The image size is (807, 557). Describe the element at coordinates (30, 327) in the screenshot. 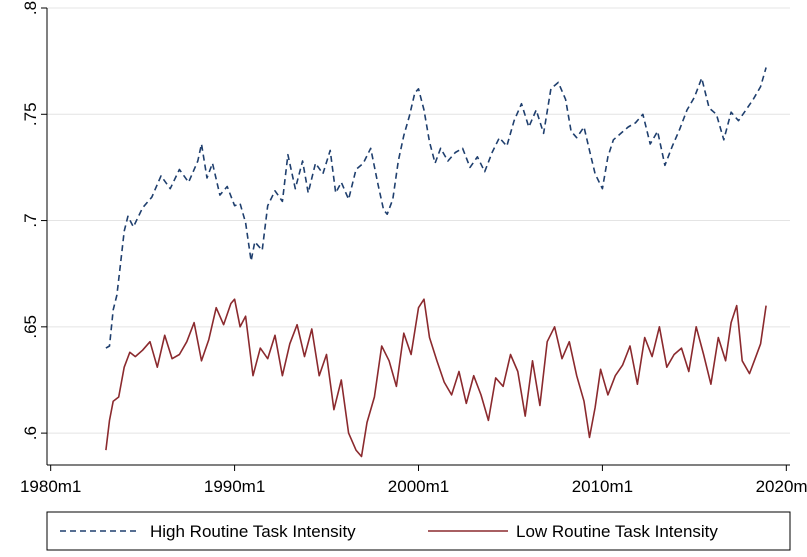

I see `y-tick-label: .65` at that location.